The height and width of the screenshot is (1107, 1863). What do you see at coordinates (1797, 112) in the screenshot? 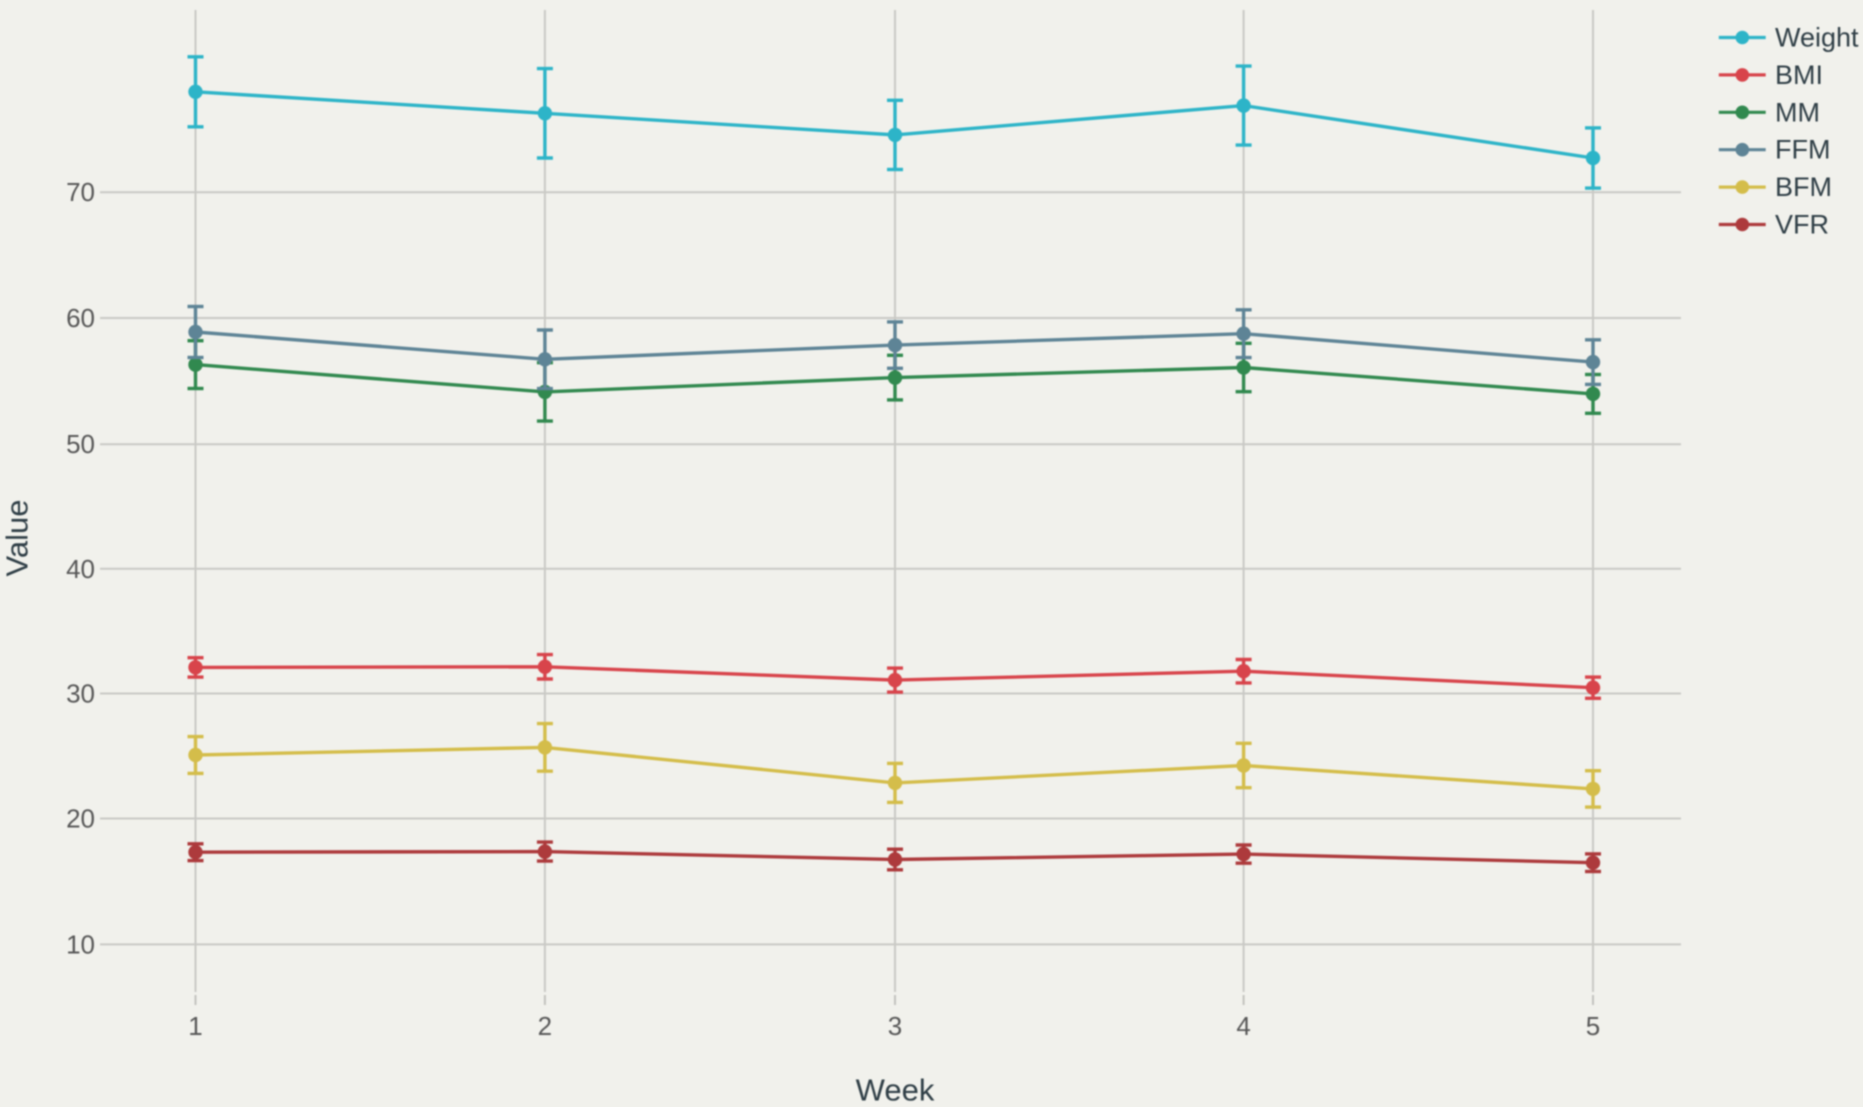
I see `svg-text: MM` at bounding box center [1797, 112].